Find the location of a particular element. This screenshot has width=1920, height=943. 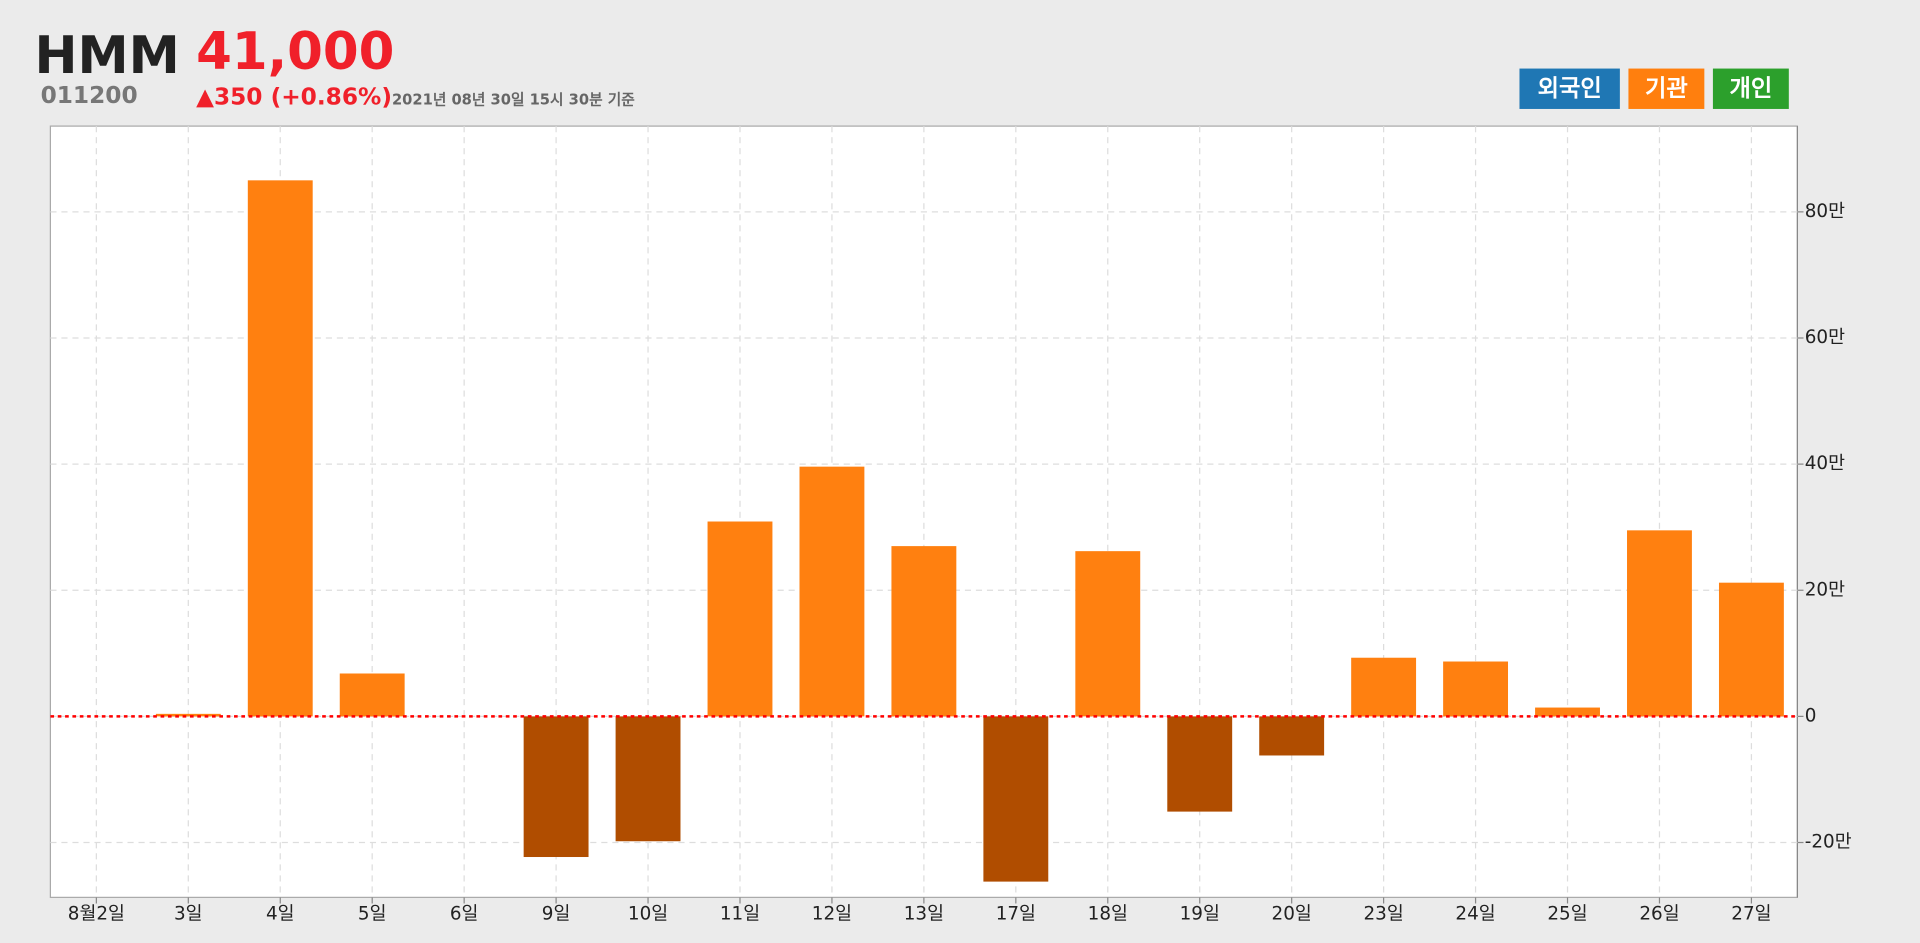

x-tick-label: 17일 is located at coordinates (1016, 914).